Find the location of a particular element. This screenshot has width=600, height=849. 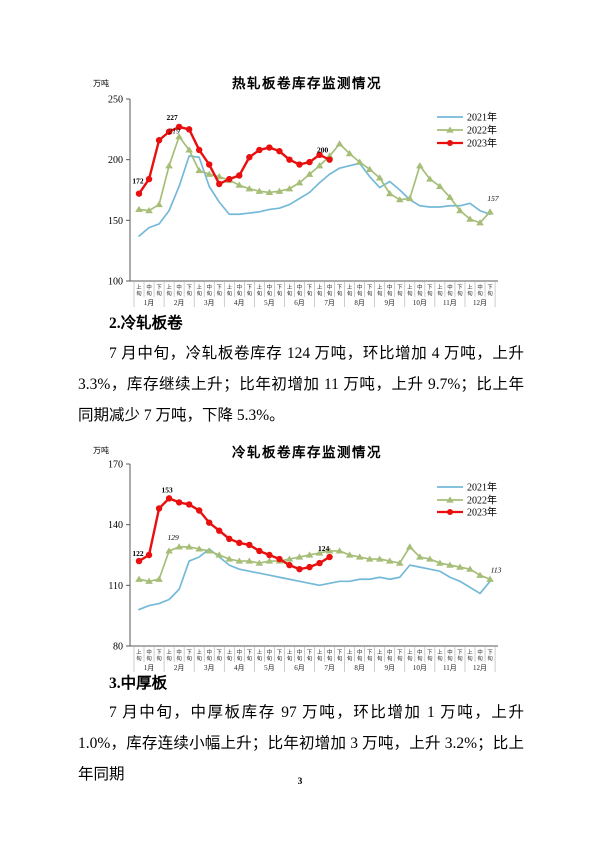

svg-text: 2023年 is located at coordinates (482, 143).